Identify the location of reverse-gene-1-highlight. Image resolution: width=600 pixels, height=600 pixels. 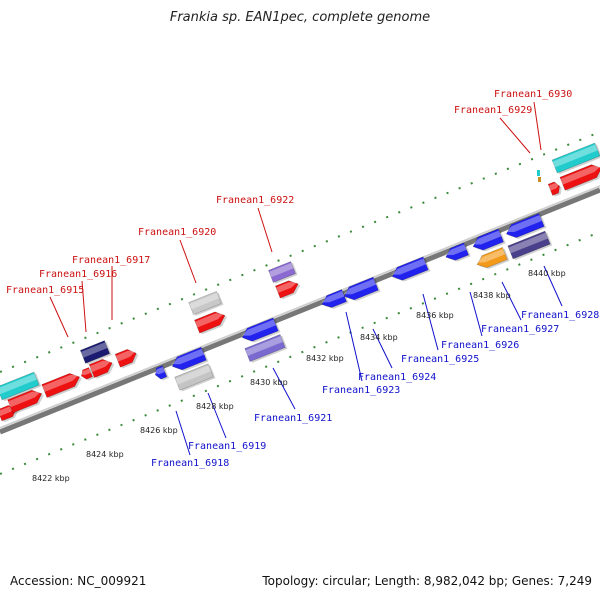
(159, 370).